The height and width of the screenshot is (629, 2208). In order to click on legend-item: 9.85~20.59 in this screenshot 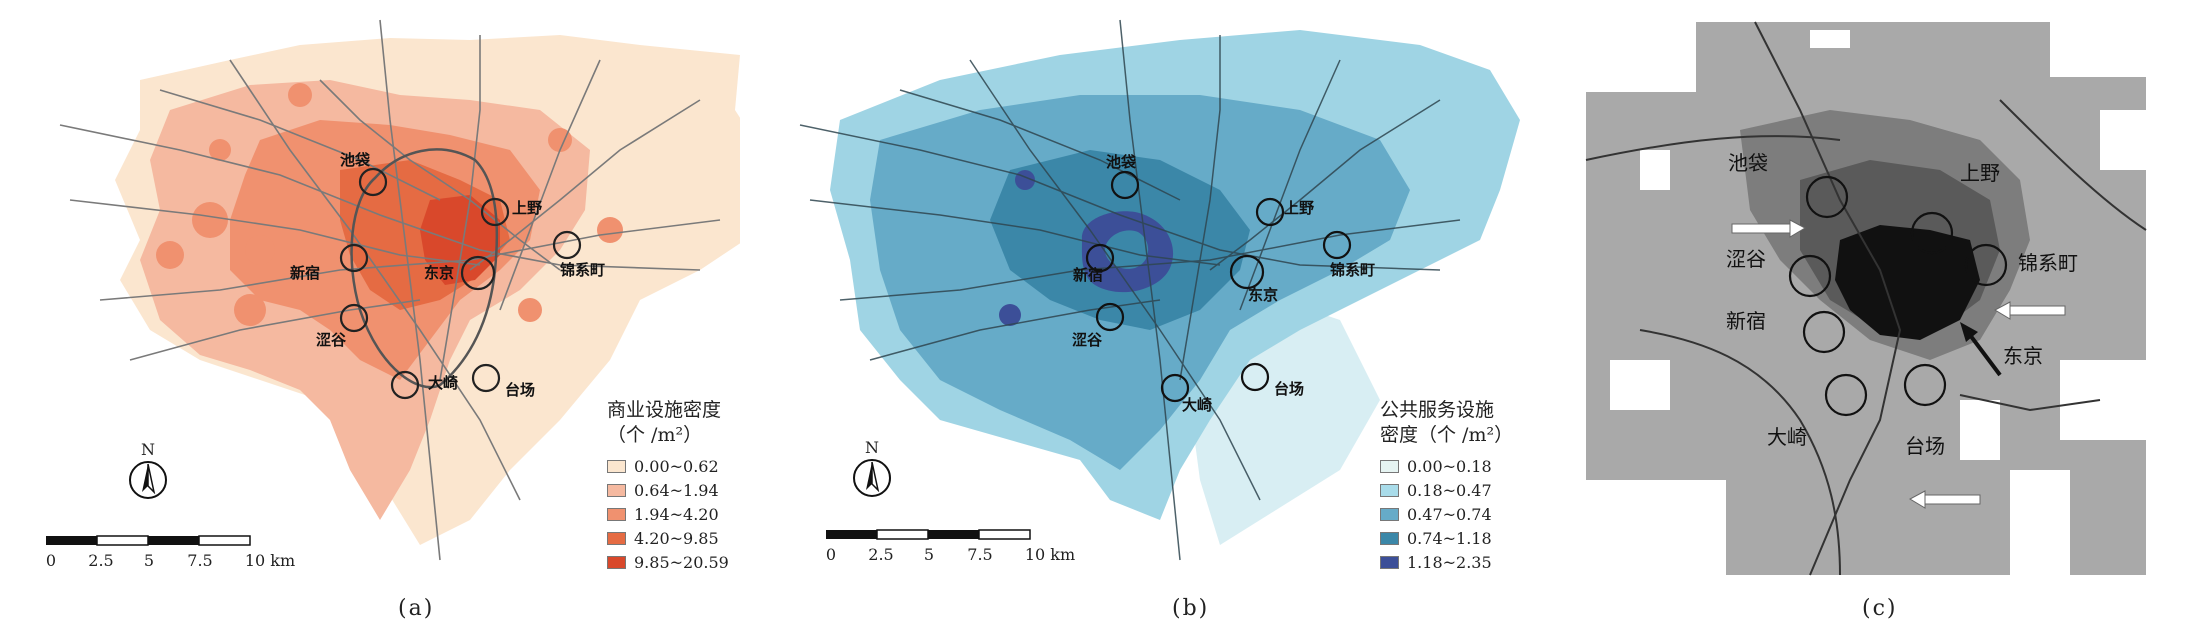, I will do `click(668, 562)`.